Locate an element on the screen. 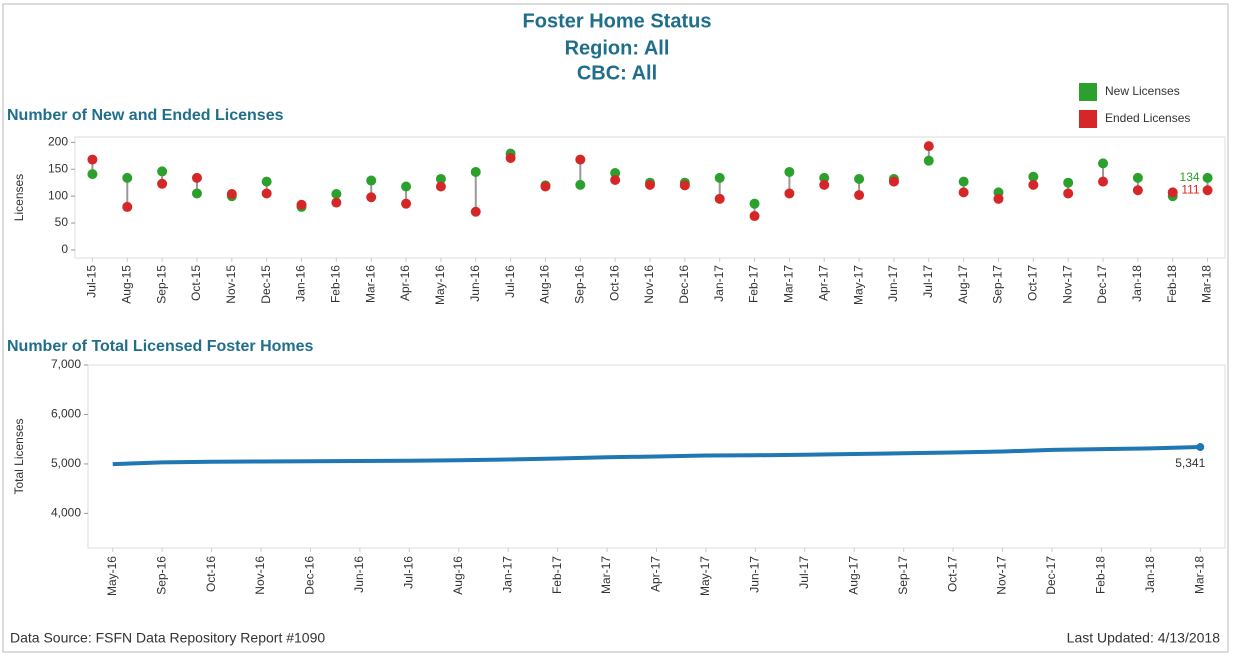 Image resolution: width=1233 pixels, height=656 pixels. subtitle: CBC: All is located at coordinates (617, 73).